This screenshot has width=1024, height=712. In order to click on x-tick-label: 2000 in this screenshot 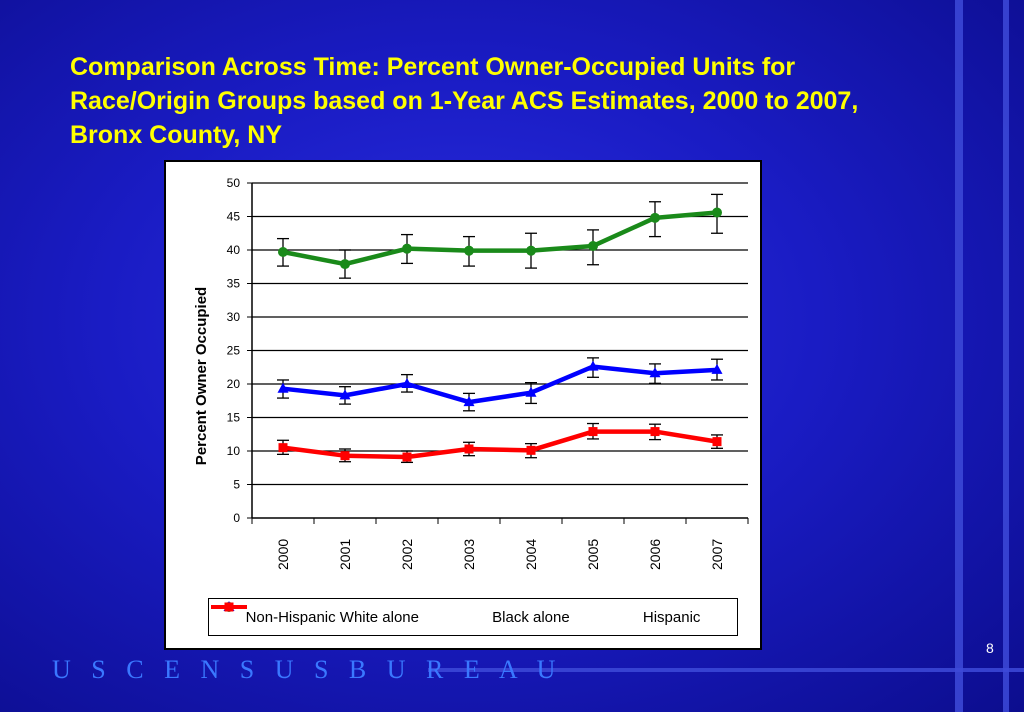, I will do `click(283, 554)`.